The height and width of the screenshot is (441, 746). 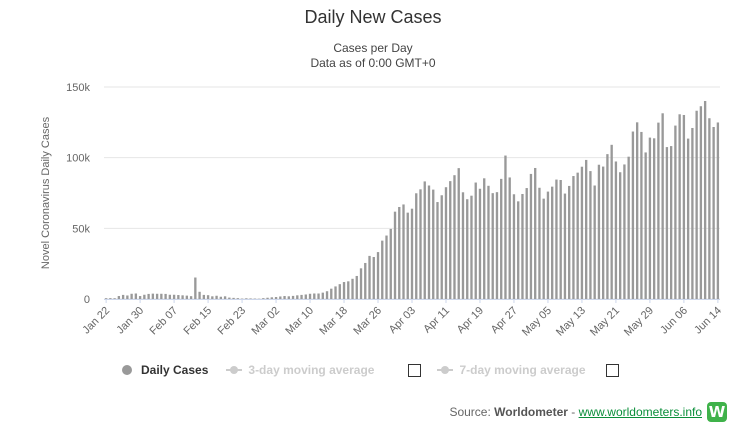 What do you see at coordinates (373, 63) in the screenshot?
I see `chart-subtitle-line-2: Data as of 0:00 GMT+0` at bounding box center [373, 63].